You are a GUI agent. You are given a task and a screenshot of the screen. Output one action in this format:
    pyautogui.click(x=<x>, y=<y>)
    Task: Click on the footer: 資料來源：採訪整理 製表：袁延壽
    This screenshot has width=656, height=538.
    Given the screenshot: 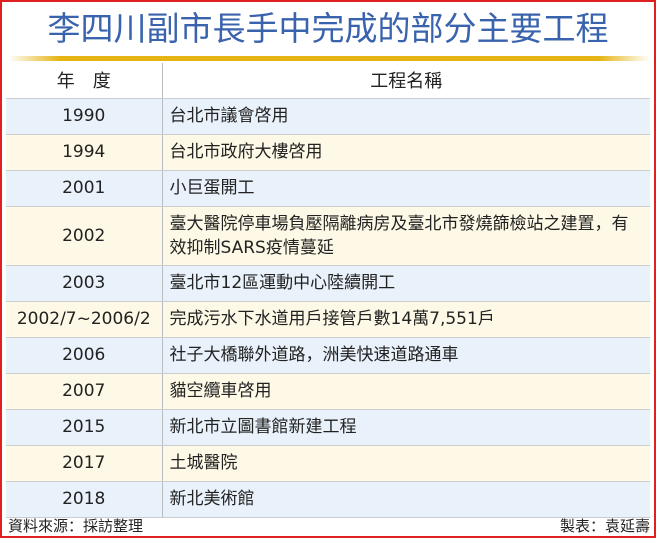 What is the action you would take?
    pyautogui.click(x=329, y=525)
    